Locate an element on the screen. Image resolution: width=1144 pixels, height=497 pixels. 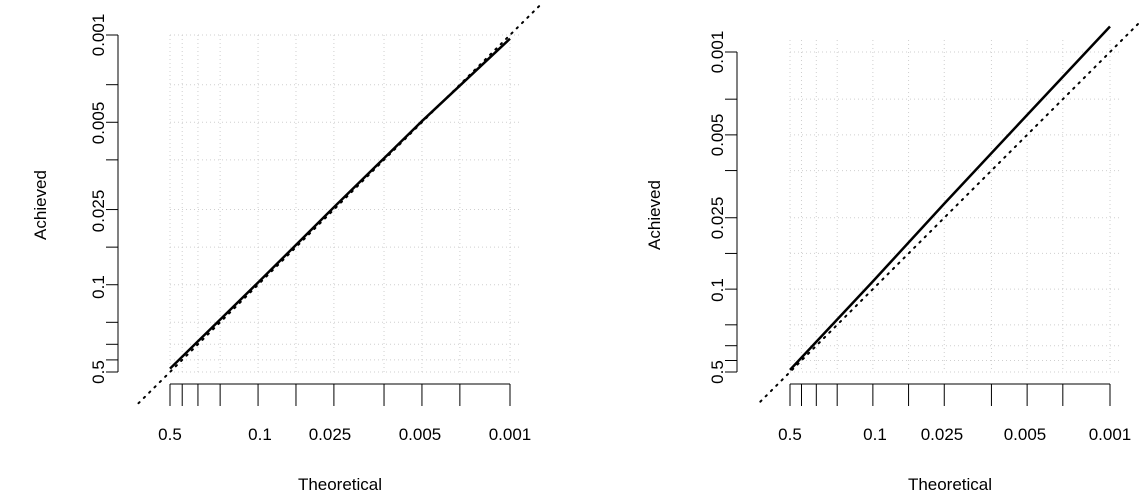
x-axis-1: 0.5 0.1 0.025 0.005 0.001 Theoretical is located at coordinates (345, 438).